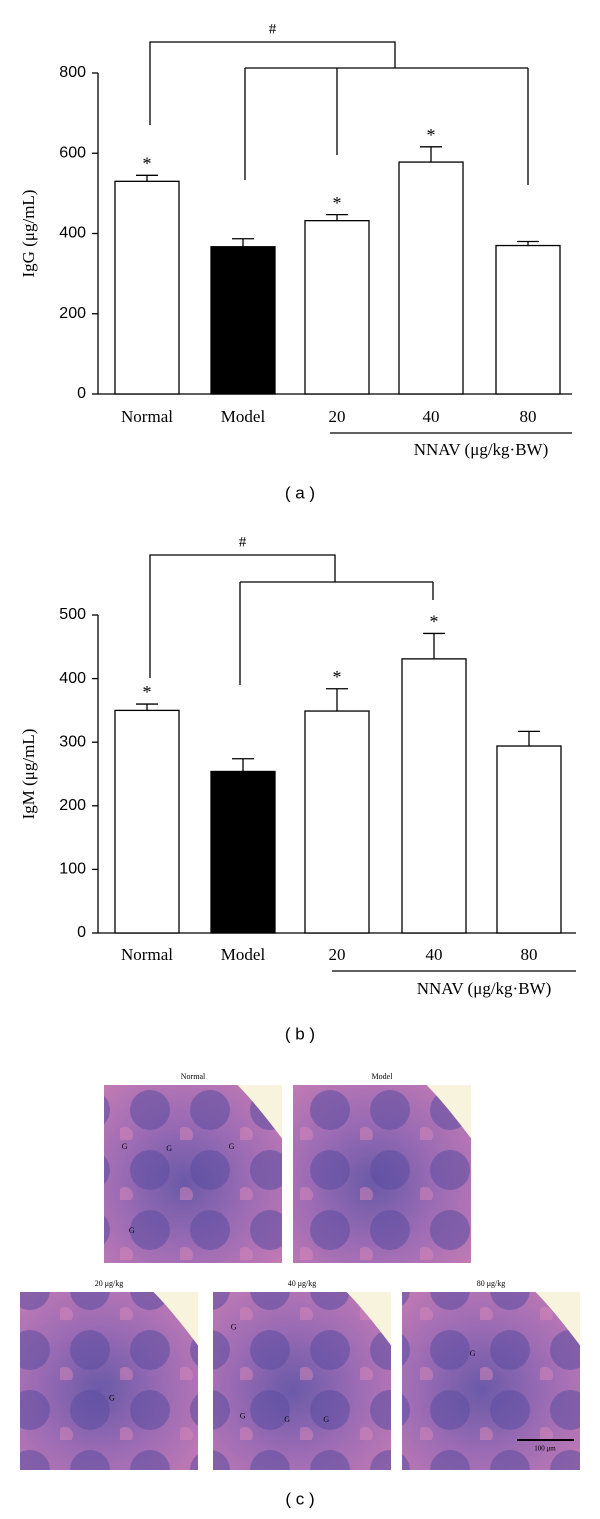  I want to click on scale-bar-label: 100 μm, so click(545, 1449).